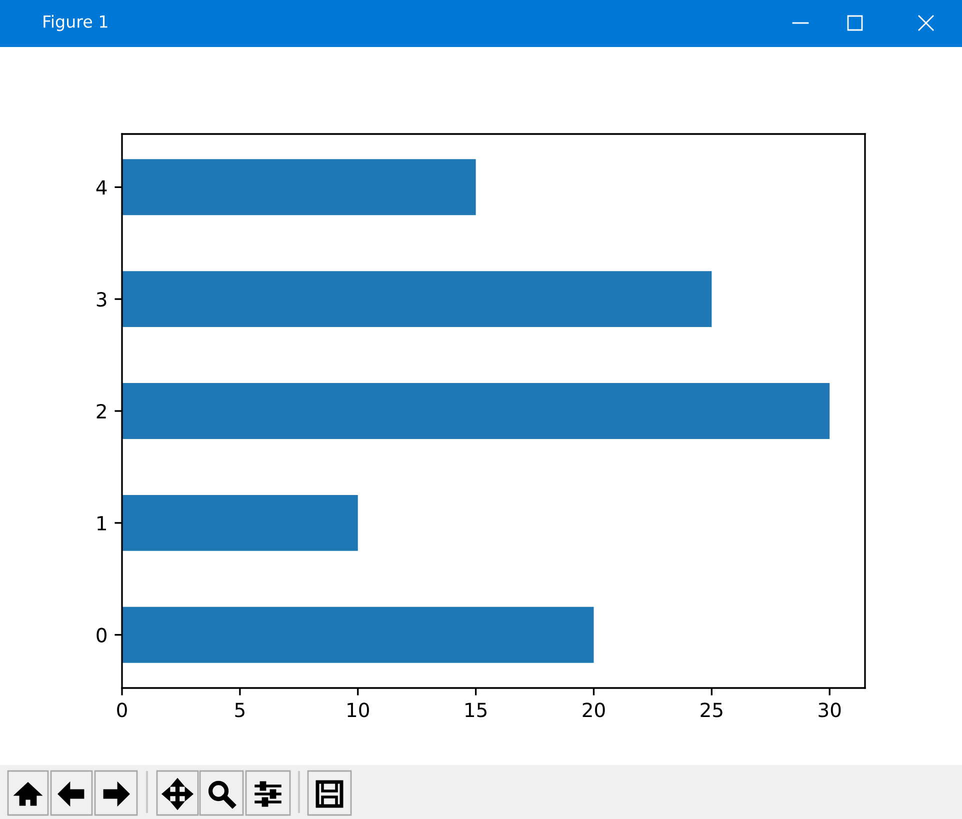 The image size is (962, 819). What do you see at coordinates (711, 710) in the screenshot?
I see `x-tick-label: 25` at bounding box center [711, 710].